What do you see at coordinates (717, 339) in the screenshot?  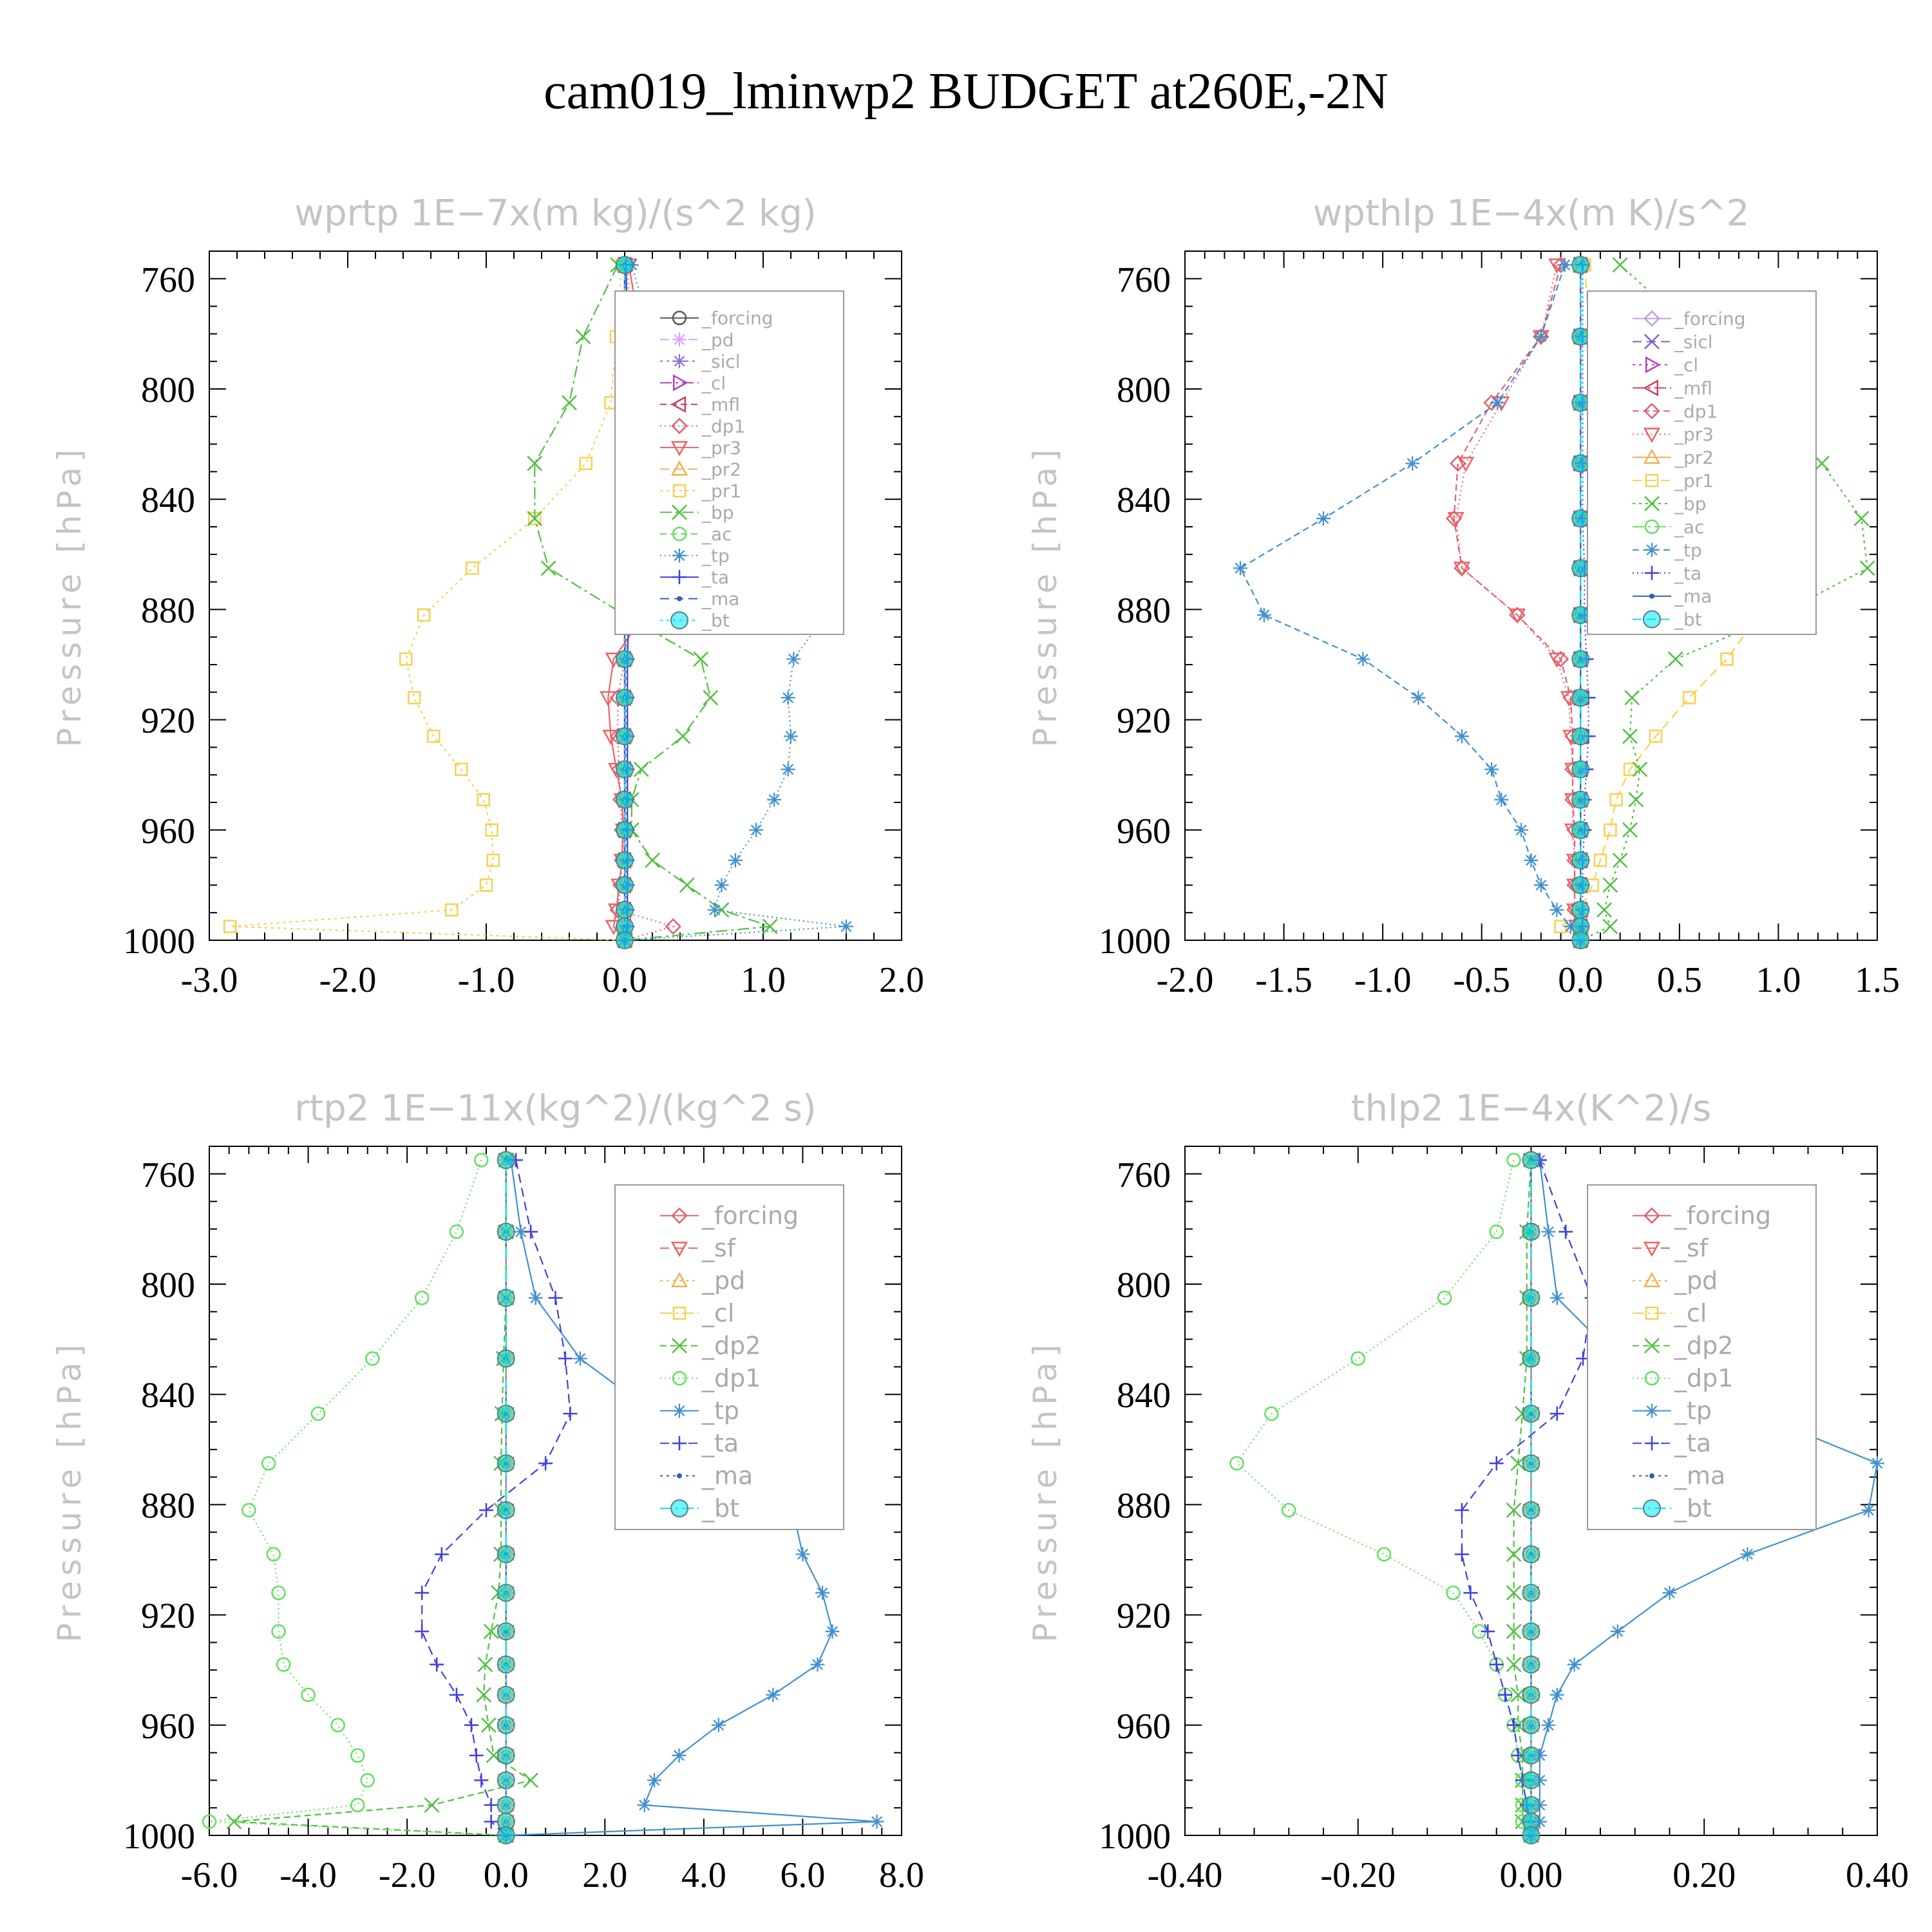 I see `legend-label: _pd` at bounding box center [717, 339].